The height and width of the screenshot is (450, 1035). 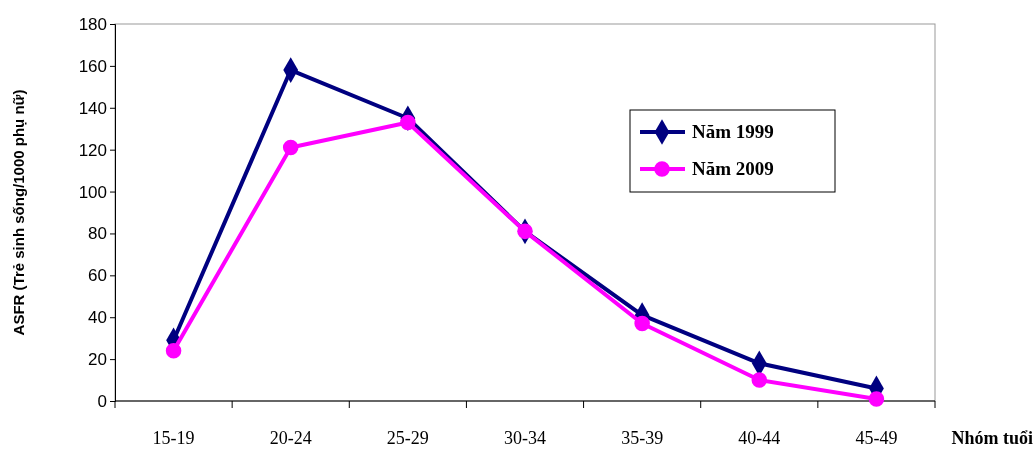 I want to click on x-tick-label: 45-49, so click(x=876, y=438).